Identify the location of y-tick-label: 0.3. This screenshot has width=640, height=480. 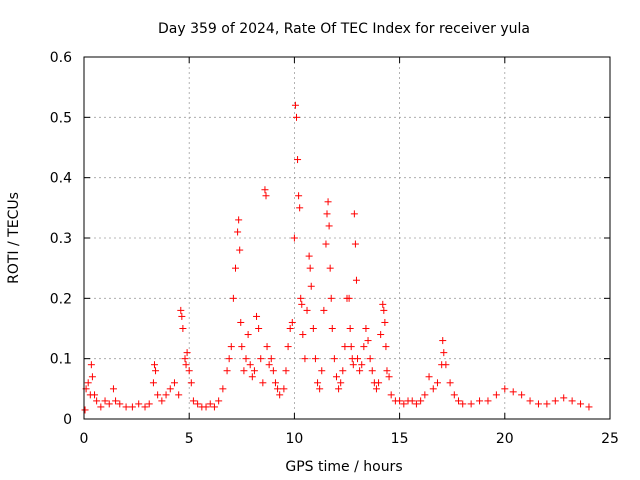
(61, 239).